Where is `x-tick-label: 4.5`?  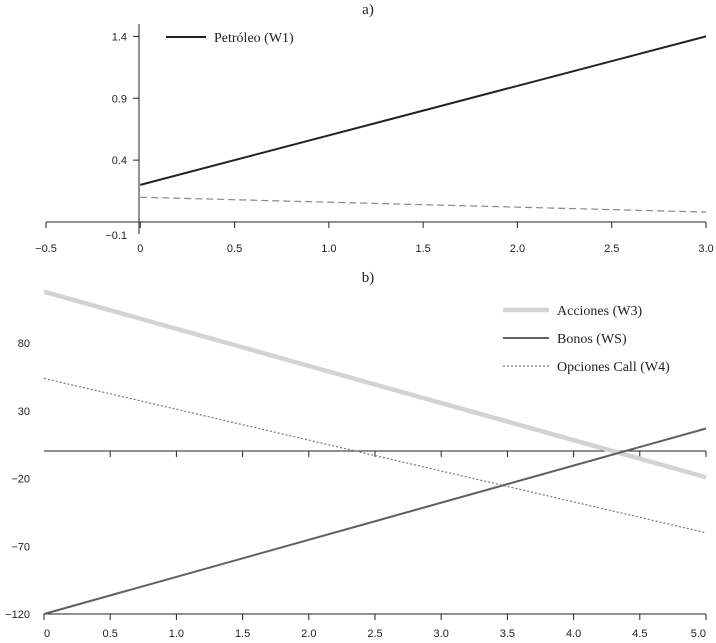
x-tick-label: 4.5 is located at coordinates (639, 634).